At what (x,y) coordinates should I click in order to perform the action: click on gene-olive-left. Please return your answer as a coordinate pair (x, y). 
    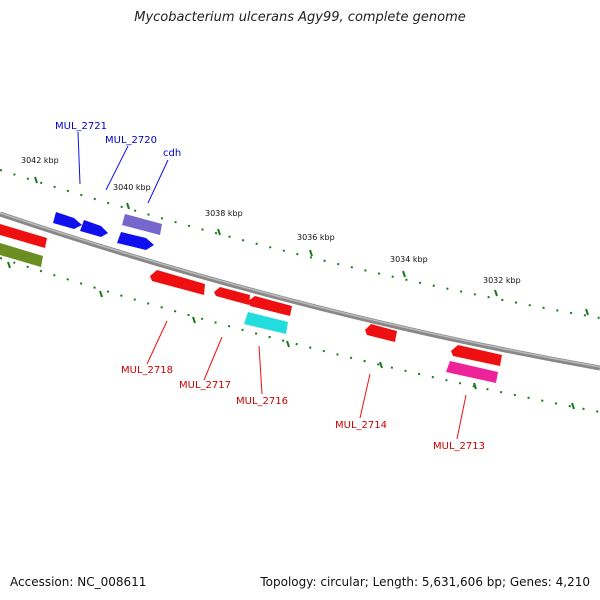
    Looking at the image, I should click on (21, 255).